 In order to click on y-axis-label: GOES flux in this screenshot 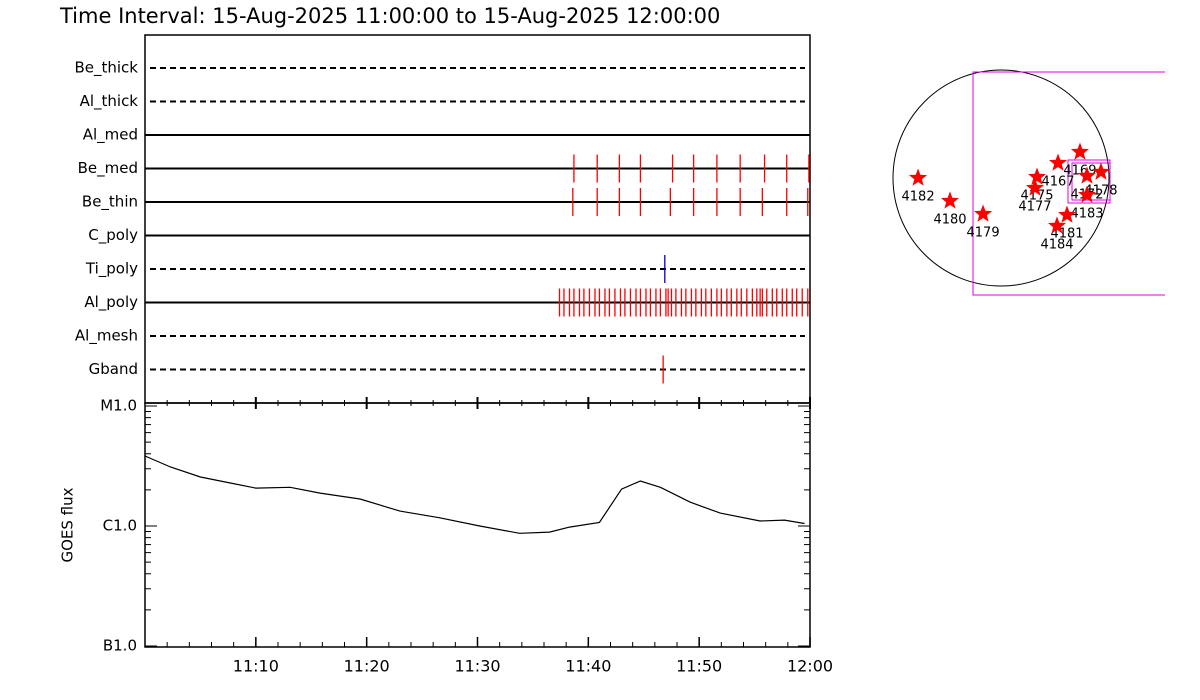, I will do `click(68, 524)`.